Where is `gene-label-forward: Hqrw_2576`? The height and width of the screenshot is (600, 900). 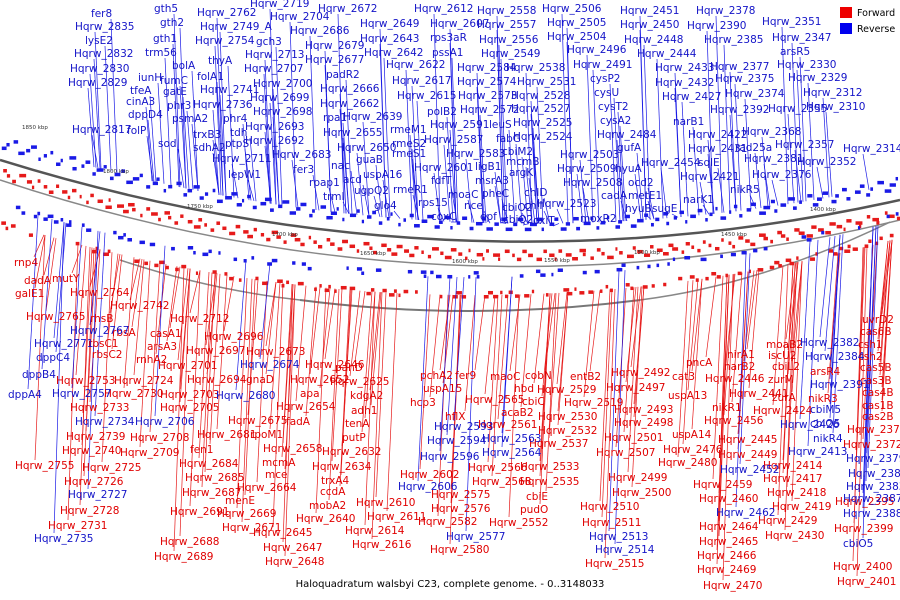
gene-label-forward: Hqrw_2576 is located at coordinates (461, 509).